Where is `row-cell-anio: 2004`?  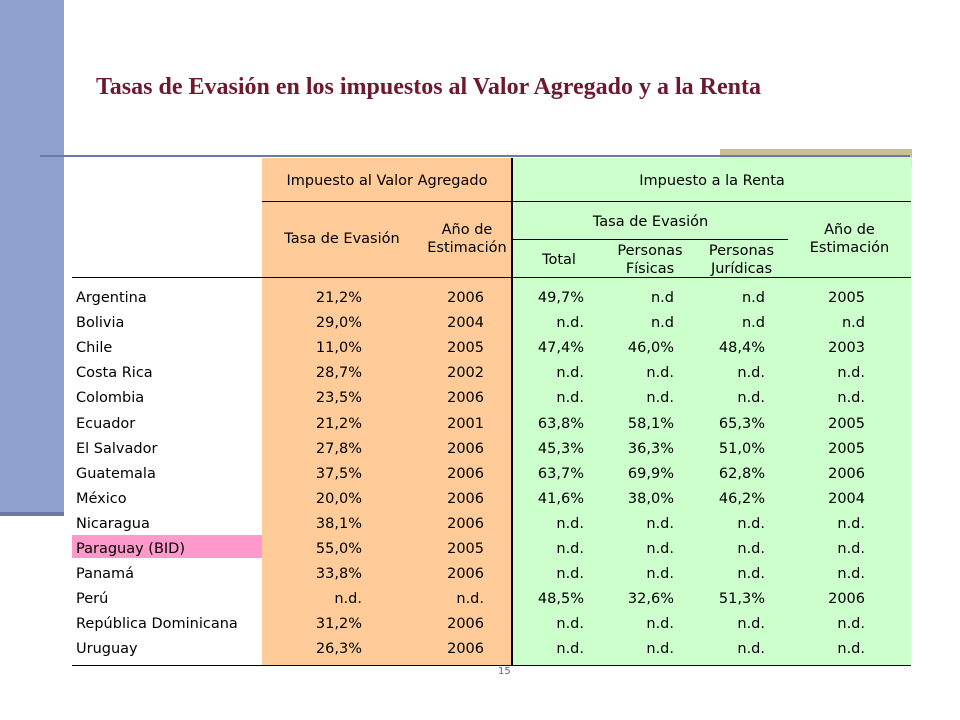
row-cell-anio: 2004 is located at coordinates (846, 498).